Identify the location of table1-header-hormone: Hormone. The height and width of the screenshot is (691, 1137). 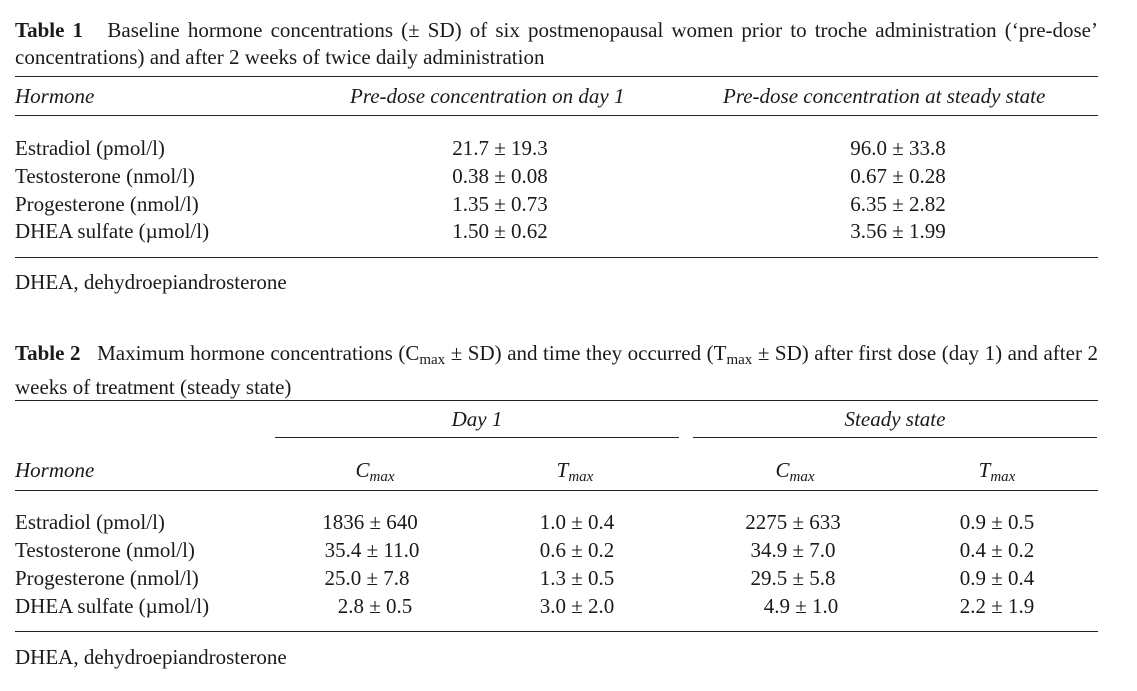
(55, 96).